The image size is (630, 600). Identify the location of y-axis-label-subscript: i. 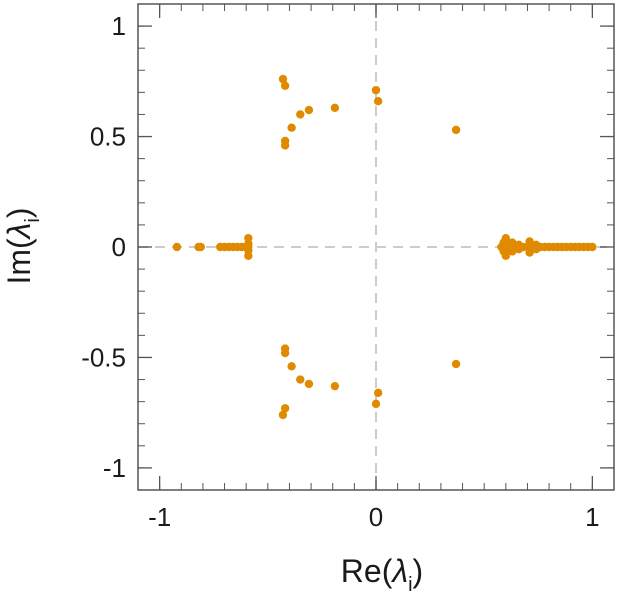
(33, 220).